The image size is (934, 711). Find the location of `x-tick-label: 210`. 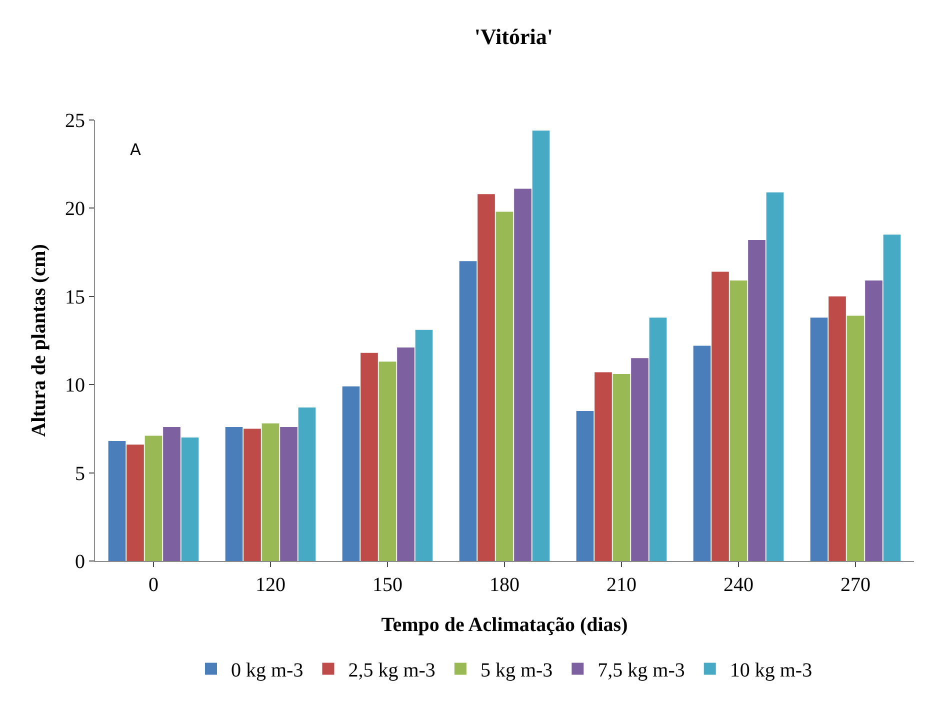

x-tick-label: 210 is located at coordinates (621, 585).